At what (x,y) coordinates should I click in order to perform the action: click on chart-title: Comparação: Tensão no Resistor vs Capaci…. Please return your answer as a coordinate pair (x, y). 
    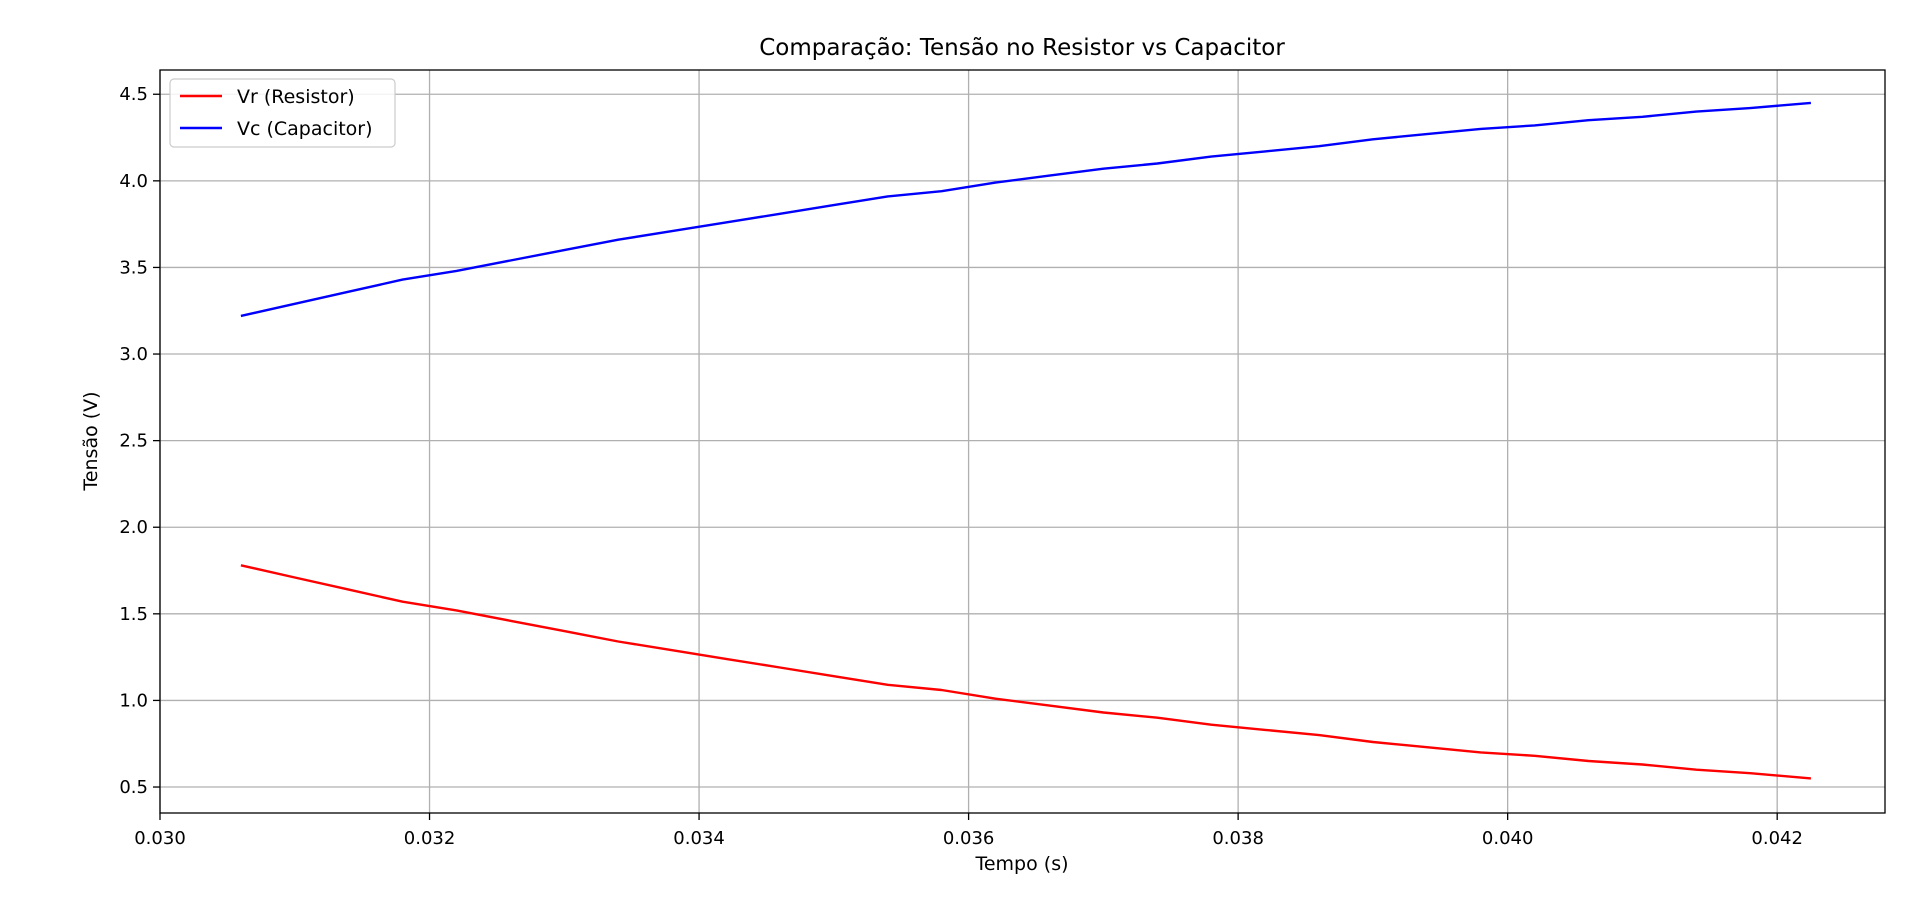
    Looking at the image, I should click on (1022, 48).